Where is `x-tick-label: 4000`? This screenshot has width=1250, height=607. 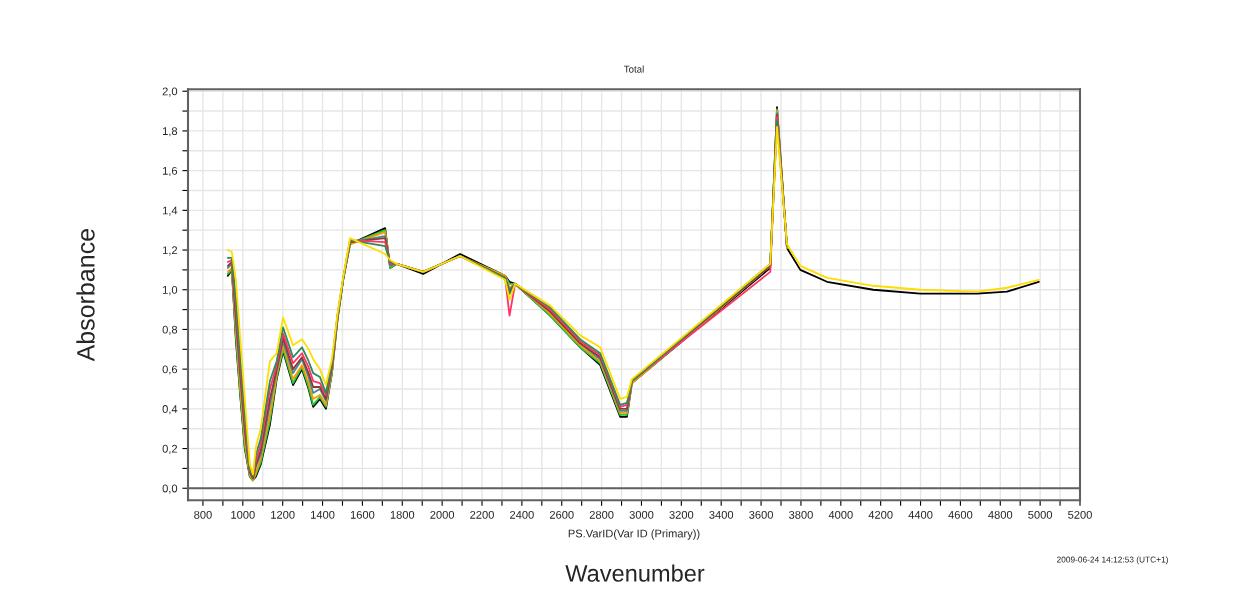
x-tick-label: 4000 is located at coordinates (840, 514).